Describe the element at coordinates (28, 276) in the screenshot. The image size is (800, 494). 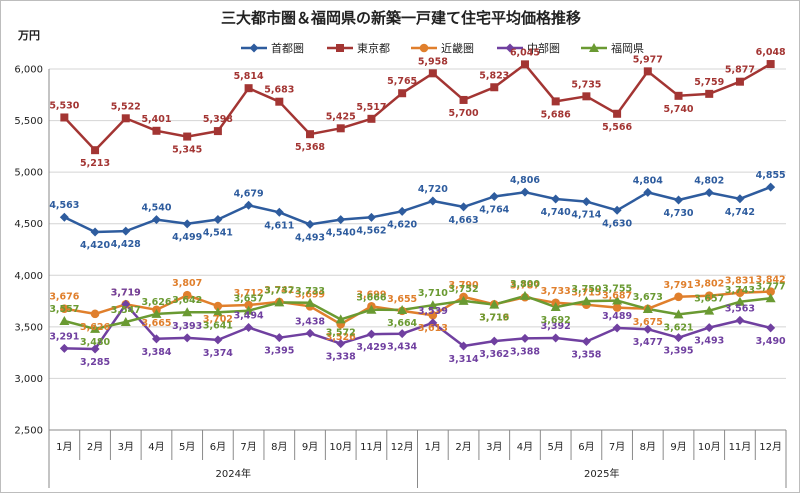
I see `y-tick-label: 4,000` at that location.